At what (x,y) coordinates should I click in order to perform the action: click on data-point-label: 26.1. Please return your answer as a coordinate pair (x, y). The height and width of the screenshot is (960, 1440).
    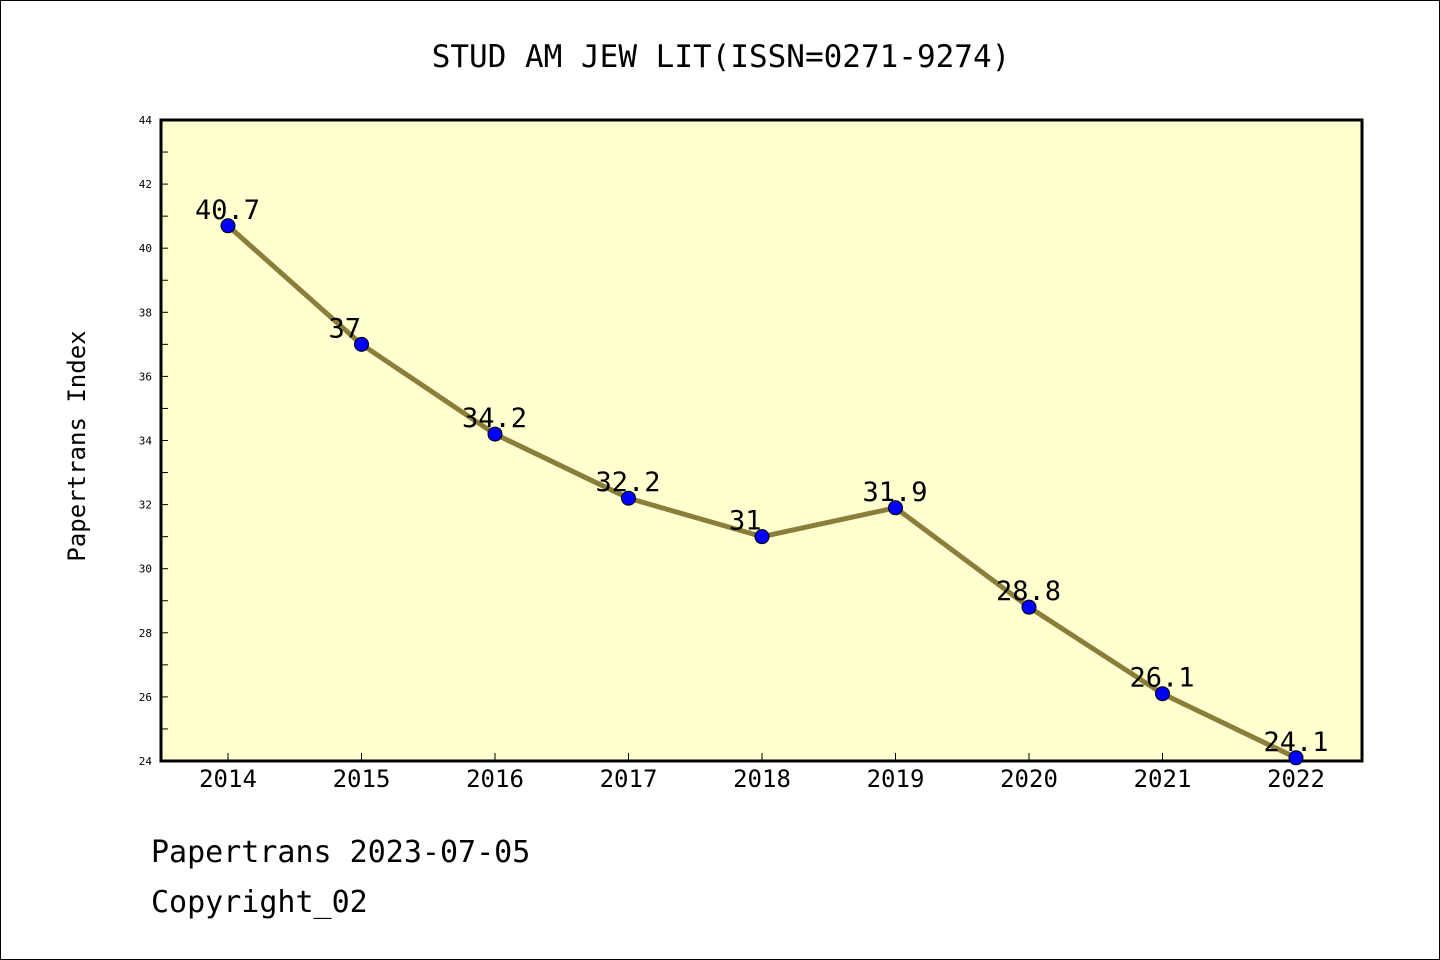
    Looking at the image, I should click on (1162, 678).